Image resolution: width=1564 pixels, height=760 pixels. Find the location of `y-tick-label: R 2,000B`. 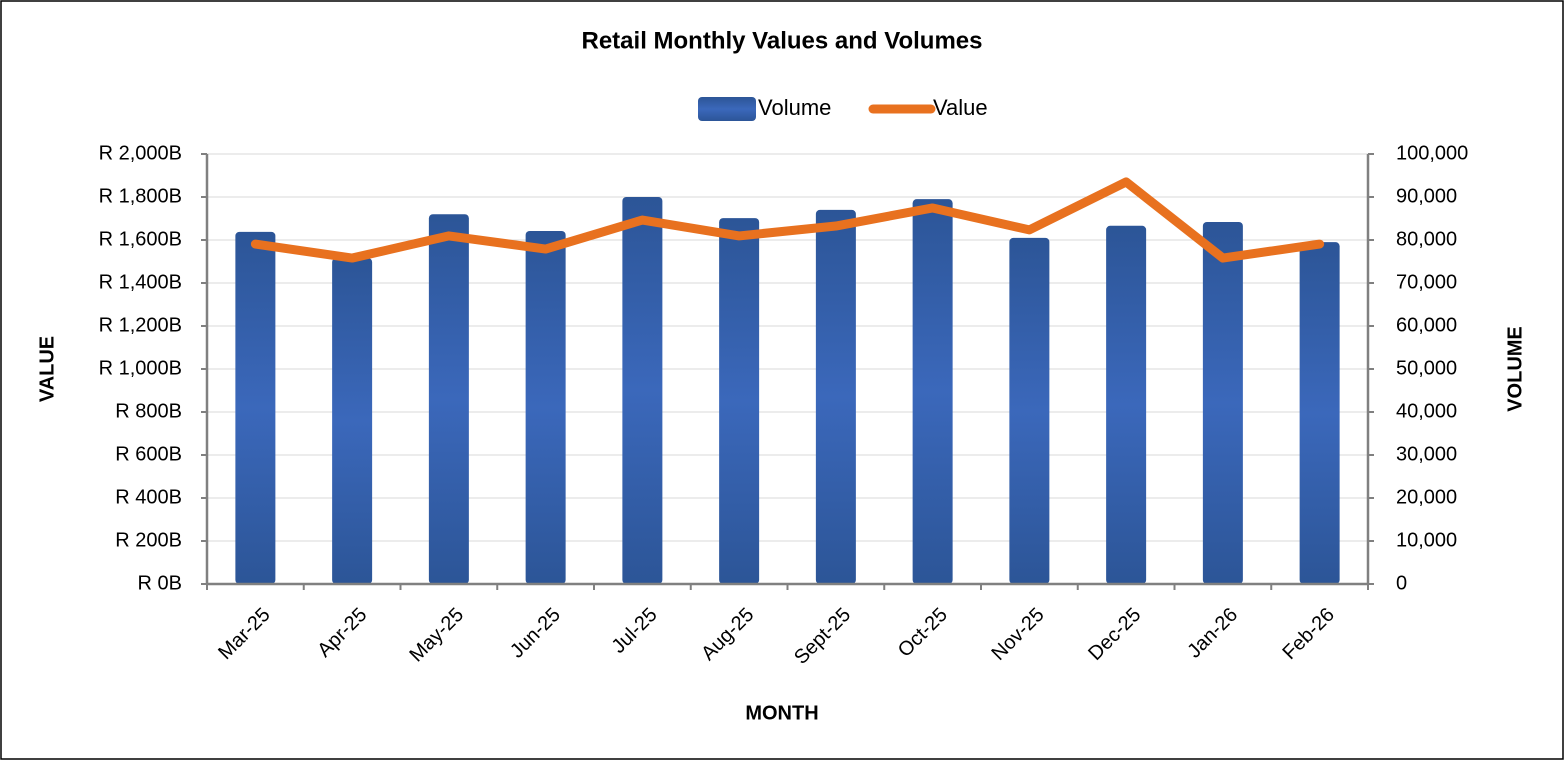

y-tick-label: R 2,000B is located at coordinates (140, 153).